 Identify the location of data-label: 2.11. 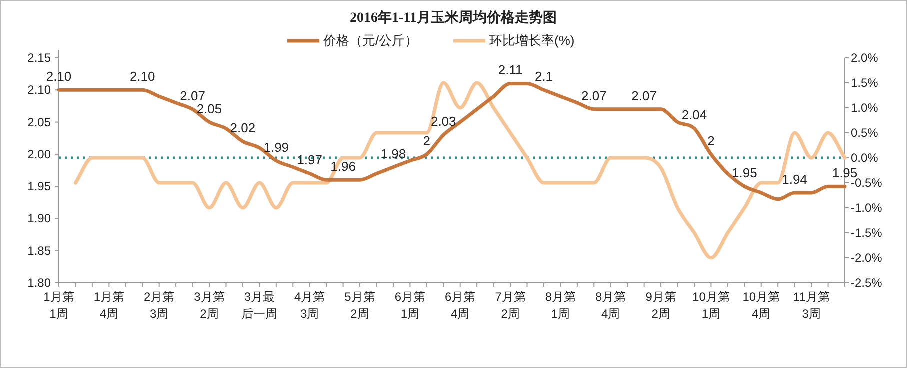
(510, 70).